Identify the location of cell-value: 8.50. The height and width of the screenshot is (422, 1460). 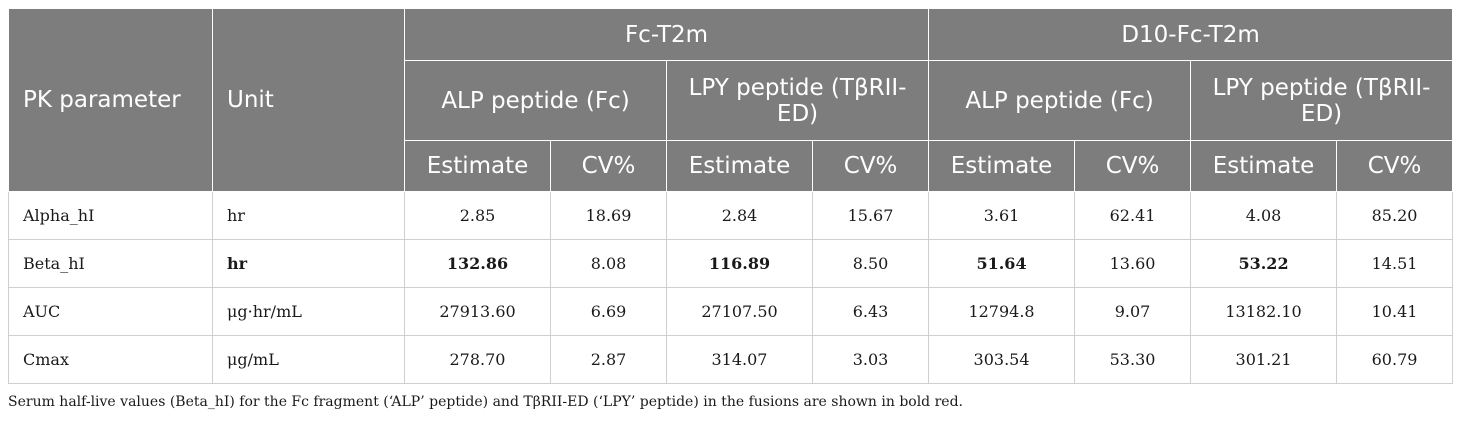
(870, 263).